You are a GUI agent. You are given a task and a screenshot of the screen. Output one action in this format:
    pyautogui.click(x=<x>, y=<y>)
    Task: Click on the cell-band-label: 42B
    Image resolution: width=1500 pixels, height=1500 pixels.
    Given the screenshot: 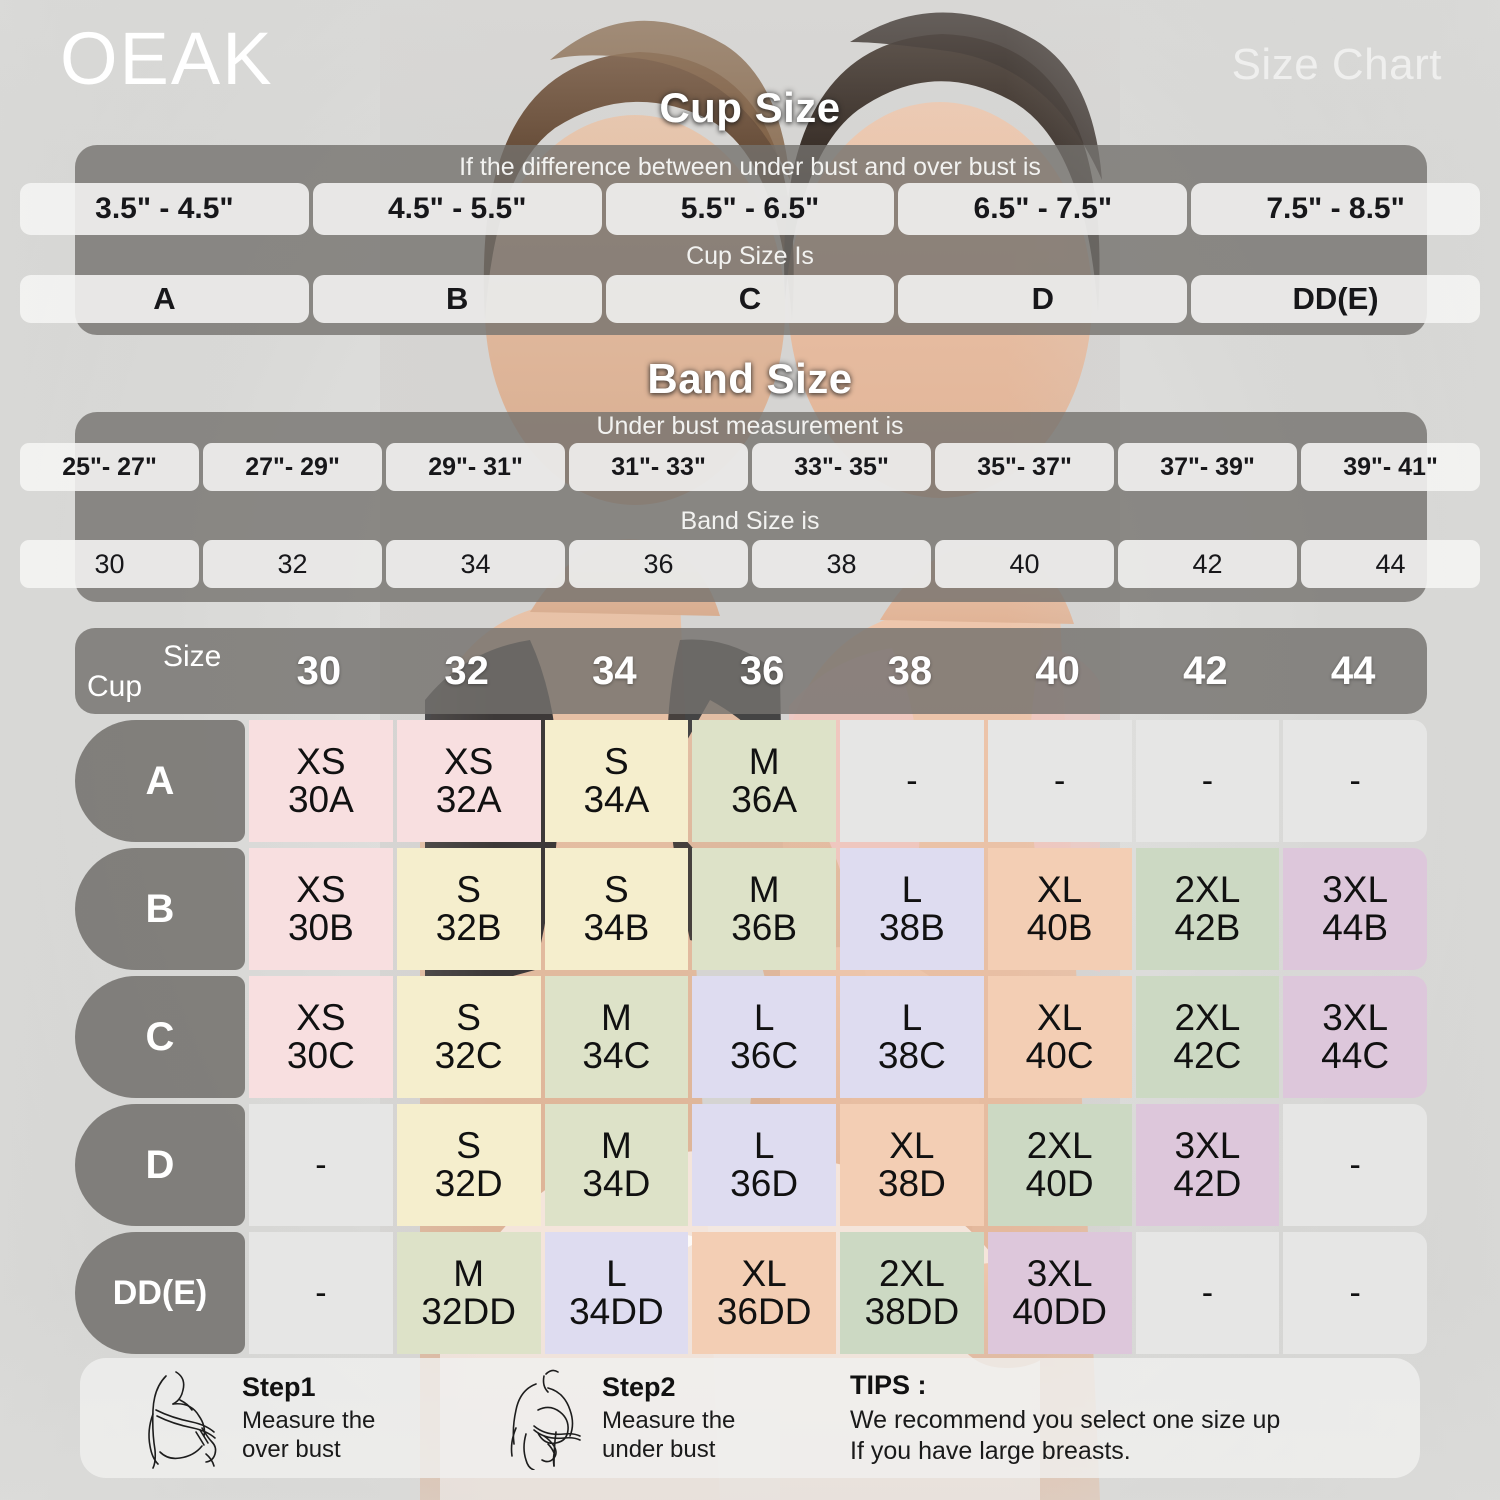 What is the action you would take?
    pyautogui.click(x=1207, y=927)
    